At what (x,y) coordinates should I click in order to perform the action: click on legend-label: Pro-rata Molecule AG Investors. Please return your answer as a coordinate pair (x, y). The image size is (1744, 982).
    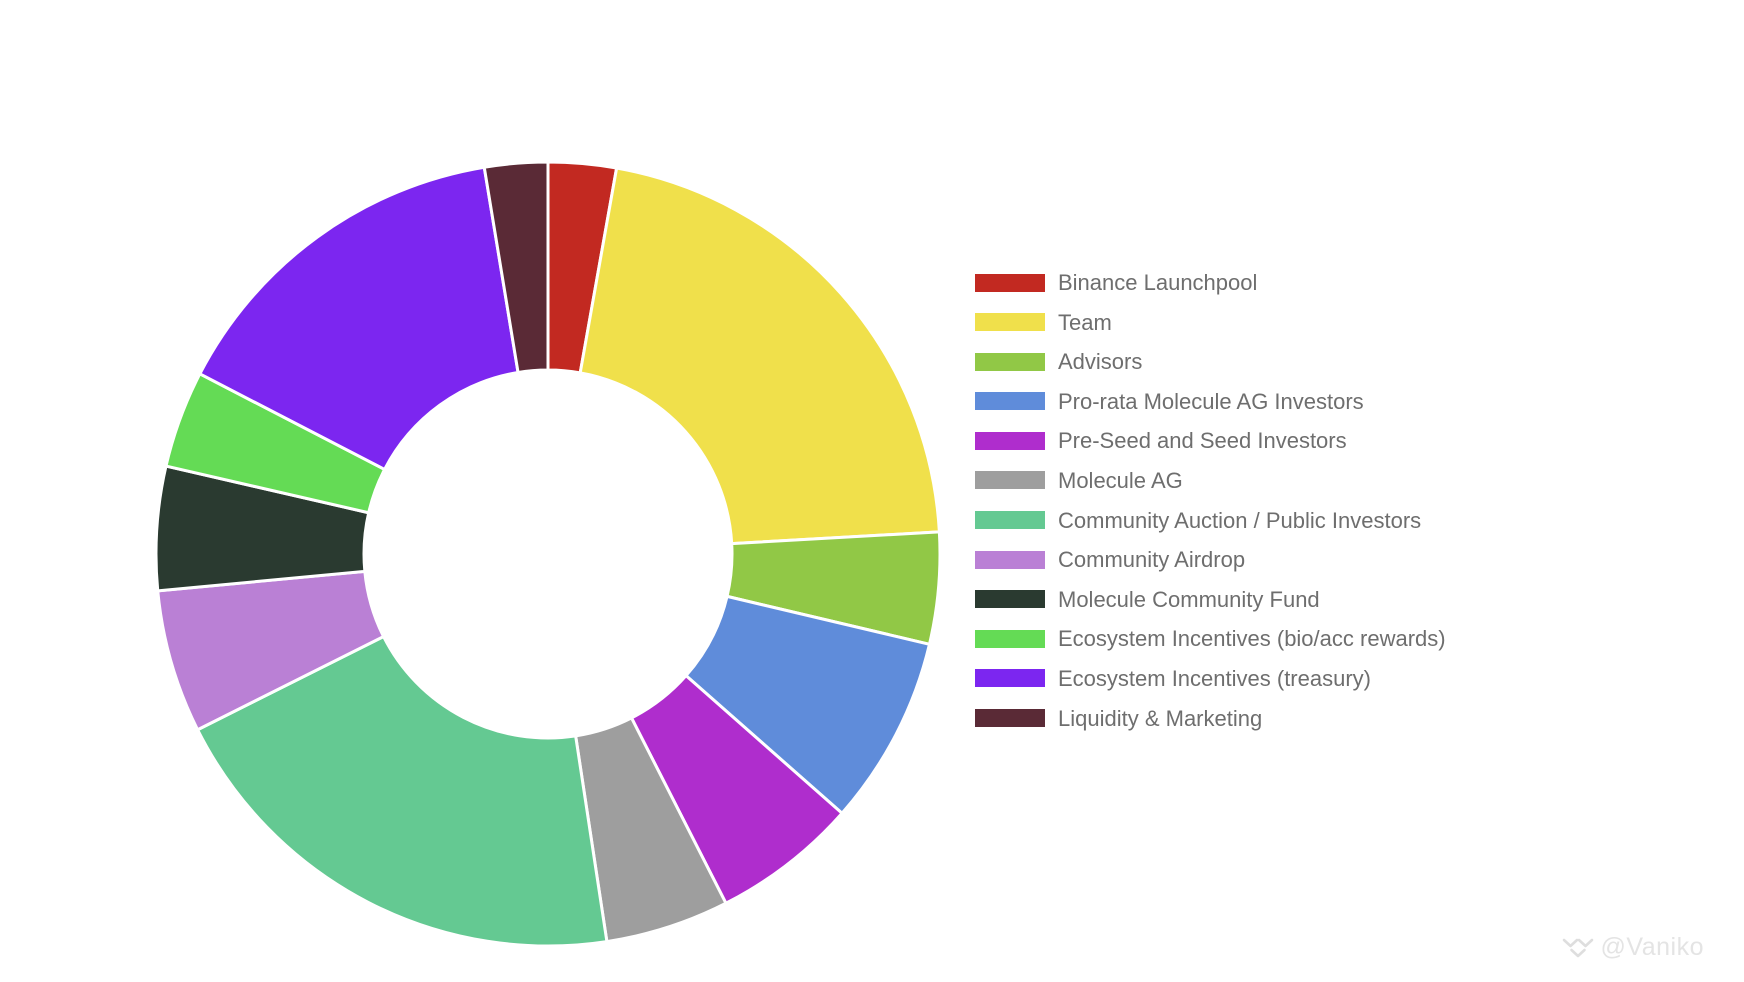
    Looking at the image, I should click on (1211, 401).